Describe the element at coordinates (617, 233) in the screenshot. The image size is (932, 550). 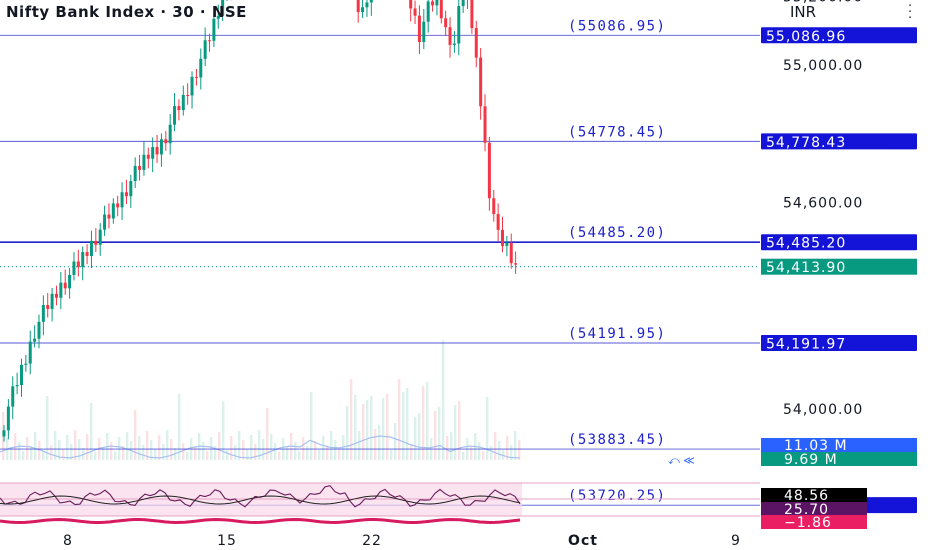
I see `level-label: (54485.20)` at that location.